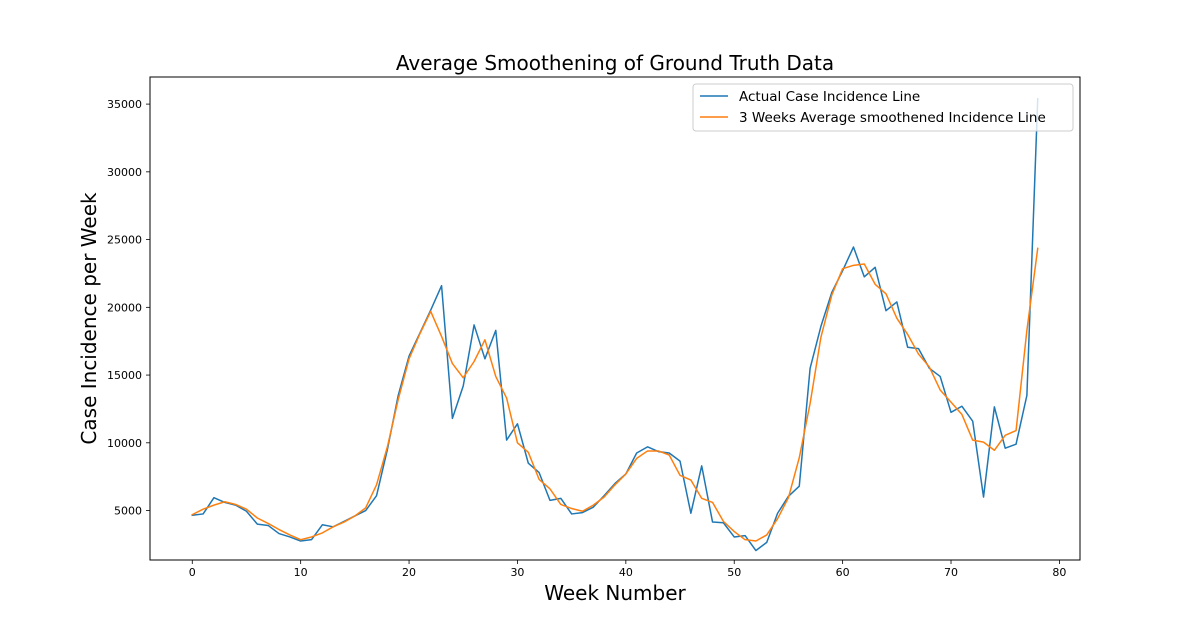  I want to click on x-tick-label: 30, so click(517, 572).